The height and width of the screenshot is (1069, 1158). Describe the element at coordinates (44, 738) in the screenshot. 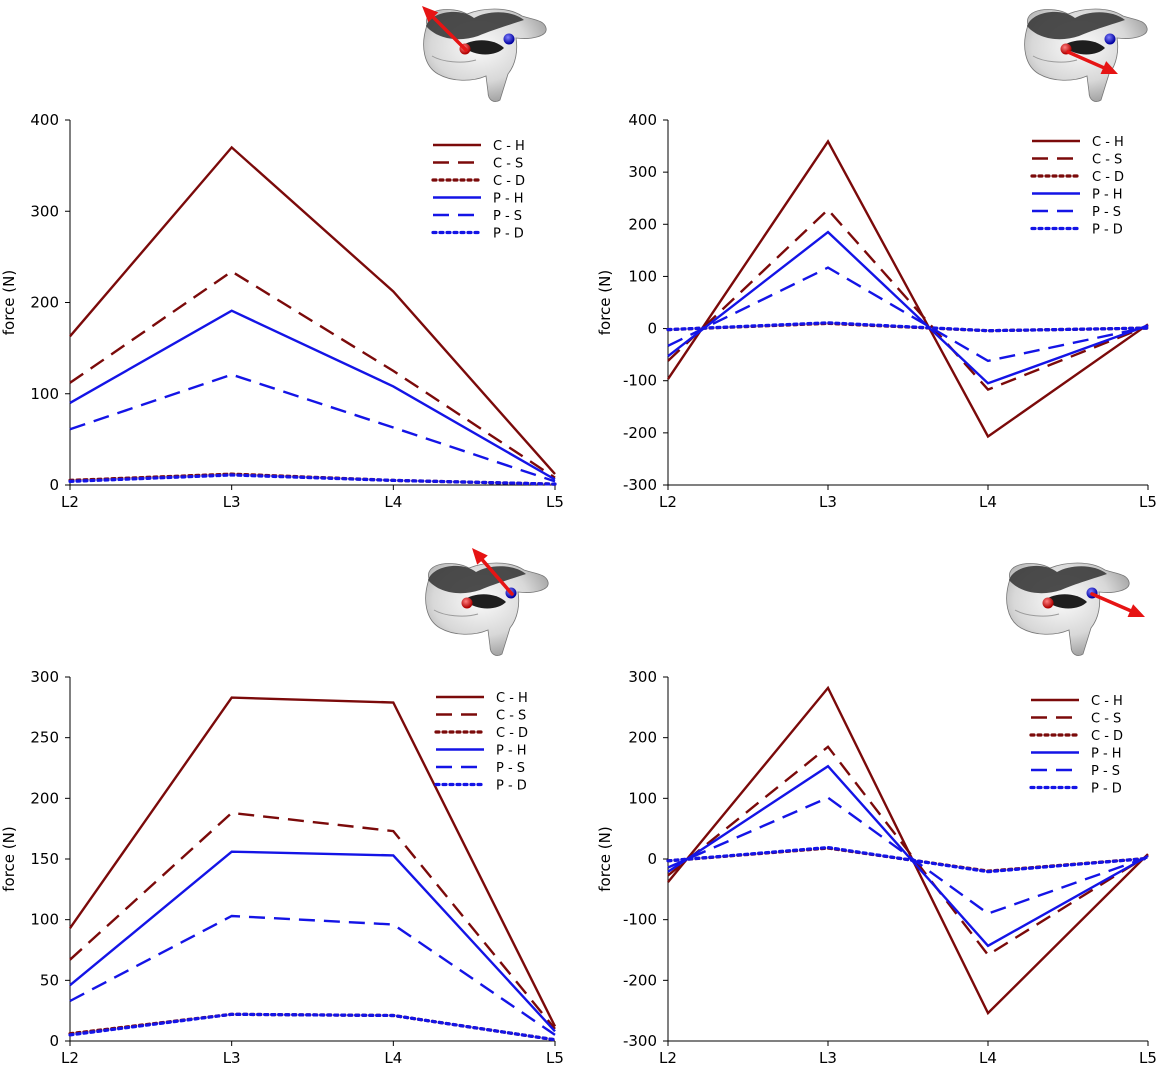

I see `y-tick-label: 250` at that location.